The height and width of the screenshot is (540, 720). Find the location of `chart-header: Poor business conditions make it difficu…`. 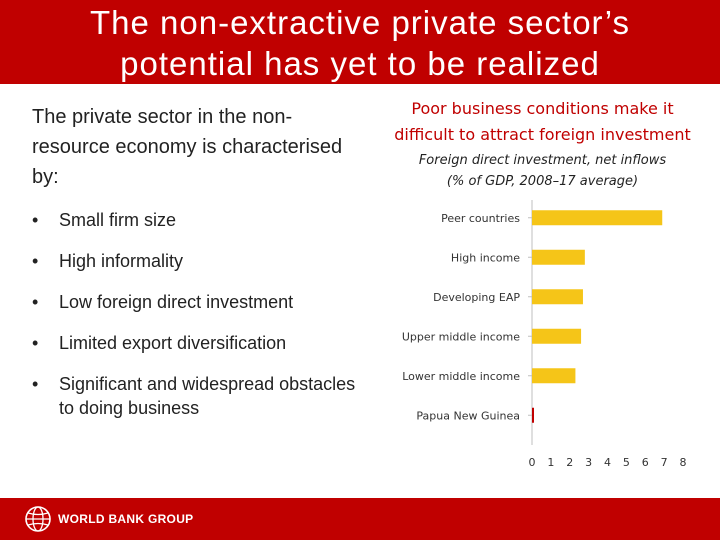

chart-header: Poor business conditions make it difficu… is located at coordinates (542, 144).